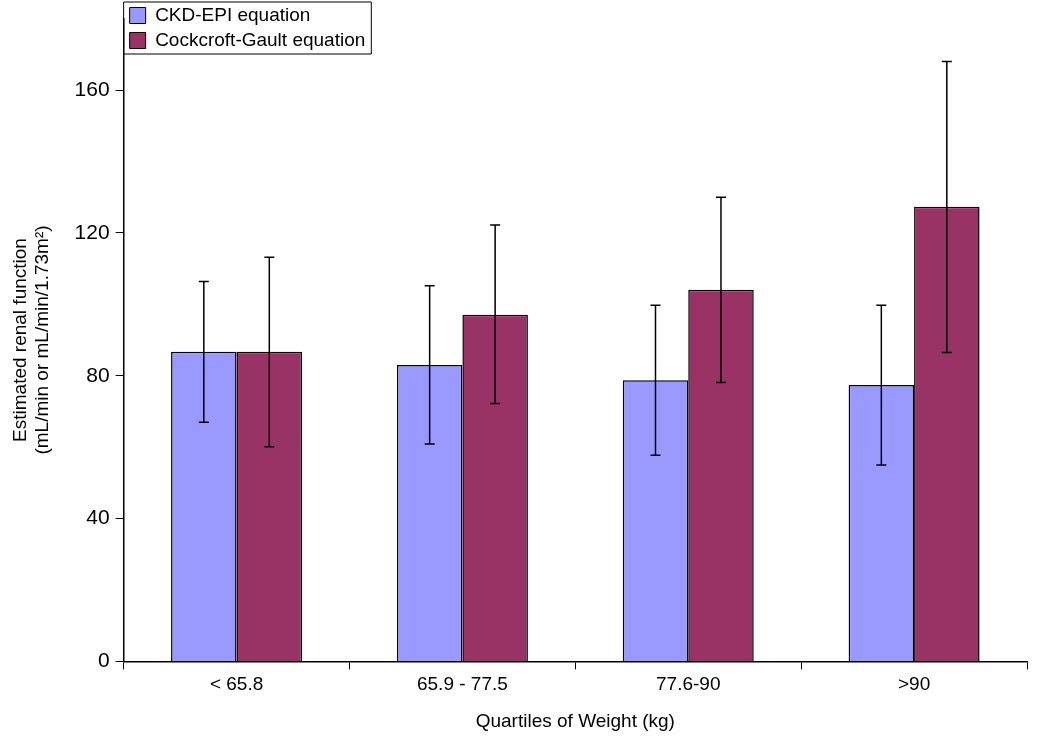 The height and width of the screenshot is (742, 1057). Describe the element at coordinates (98, 374) in the screenshot. I see `y-tick-label: 80` at that location.